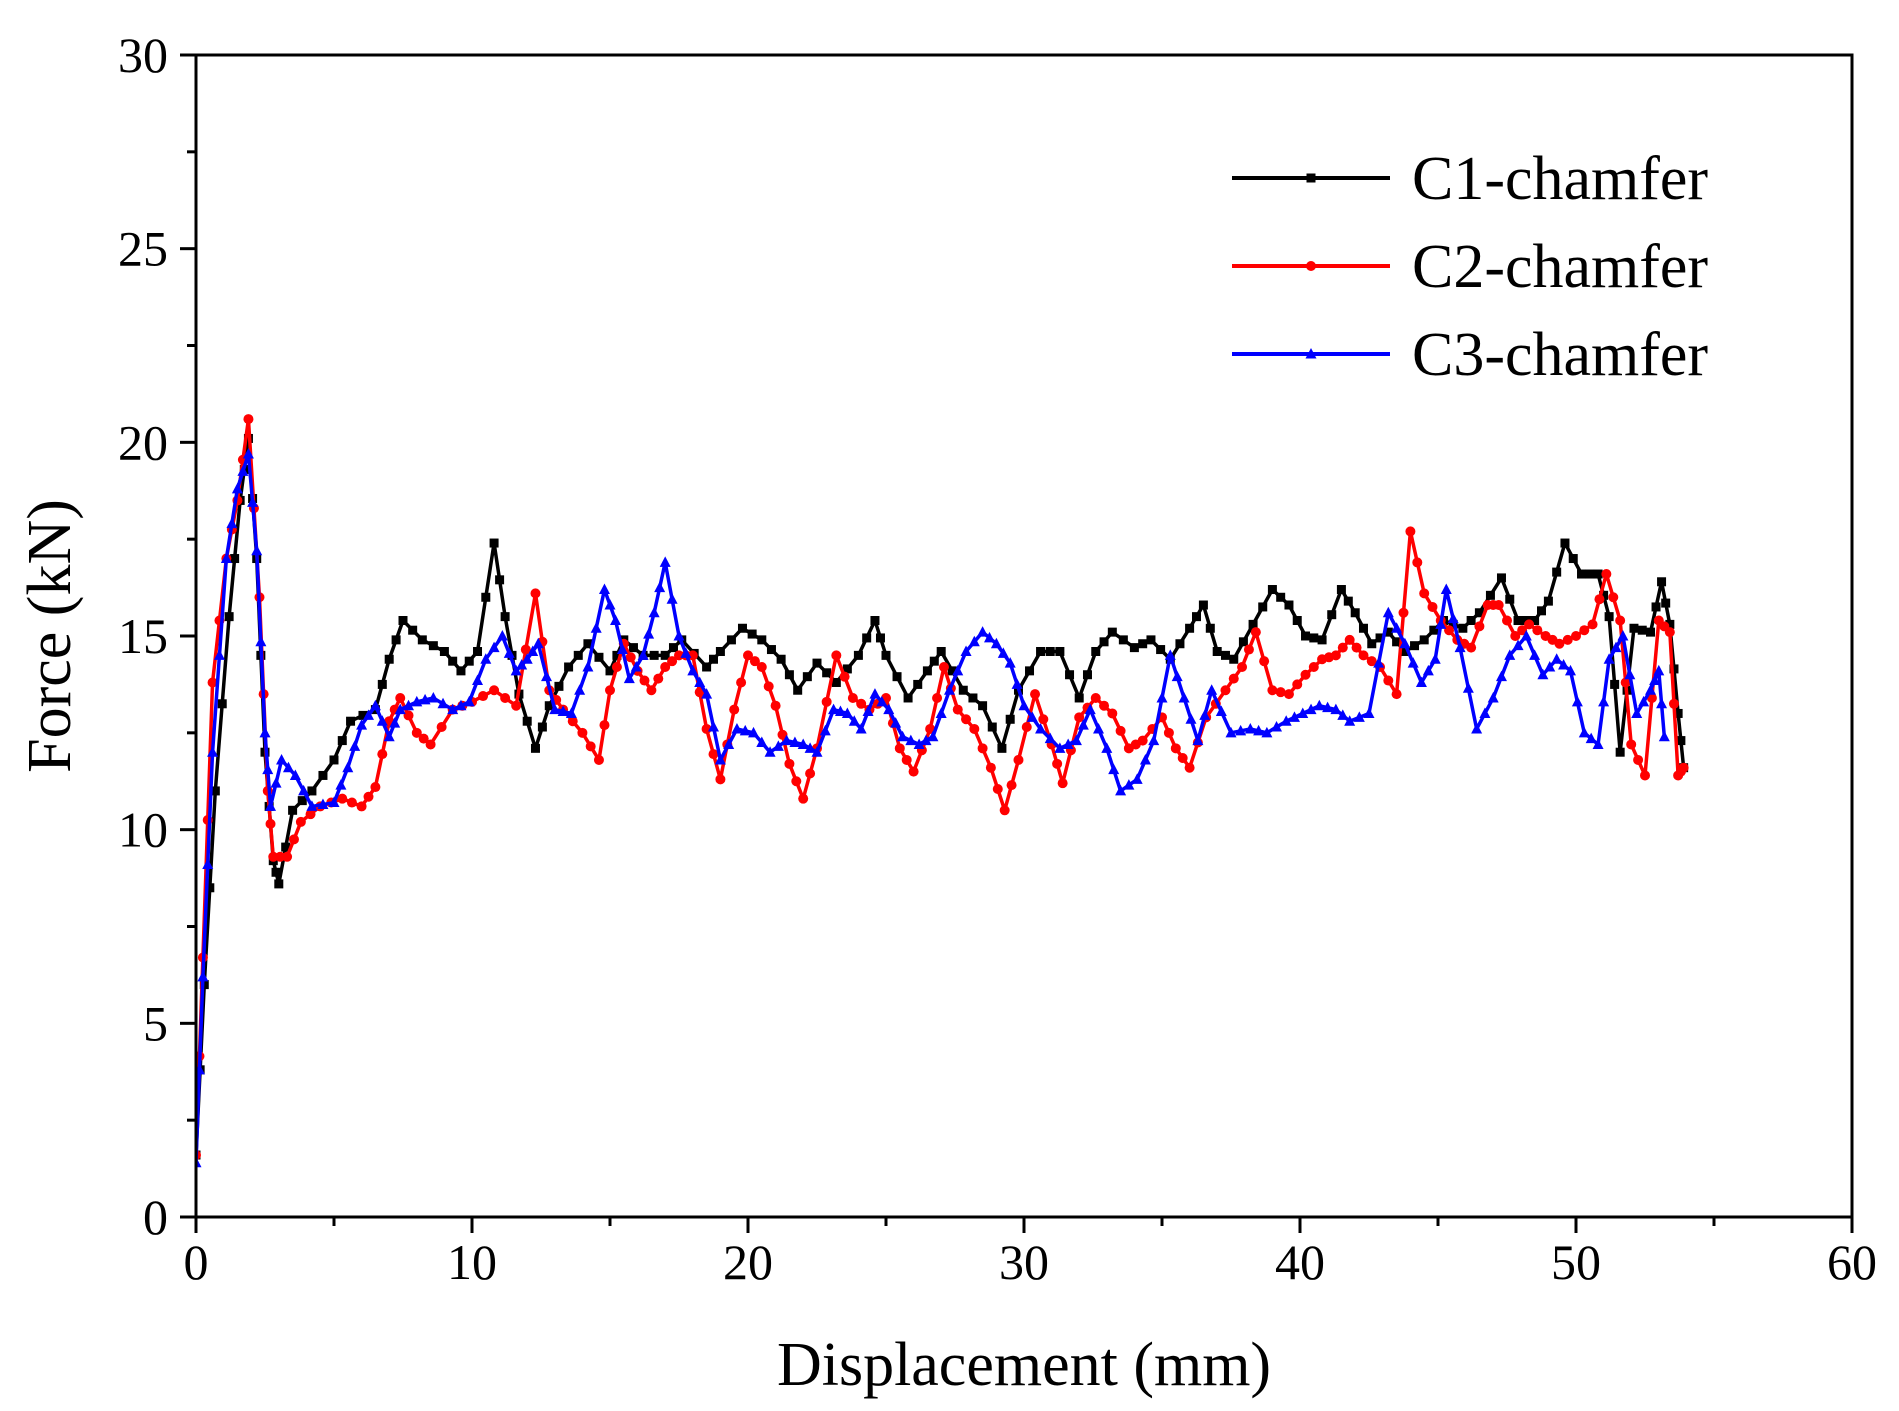 This screenshot has height=1411, width=1899. I want to click on y-tick-label: 30, so click(143, 55).